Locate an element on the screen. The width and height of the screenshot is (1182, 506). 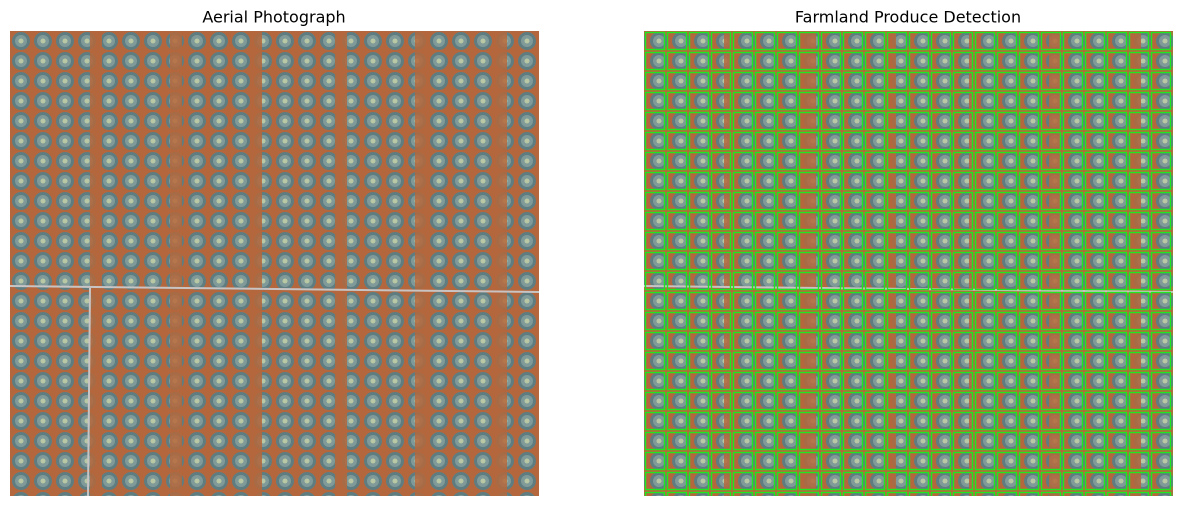
panel-title: Farmland Produce Detection is located at coordinates (908, 17).